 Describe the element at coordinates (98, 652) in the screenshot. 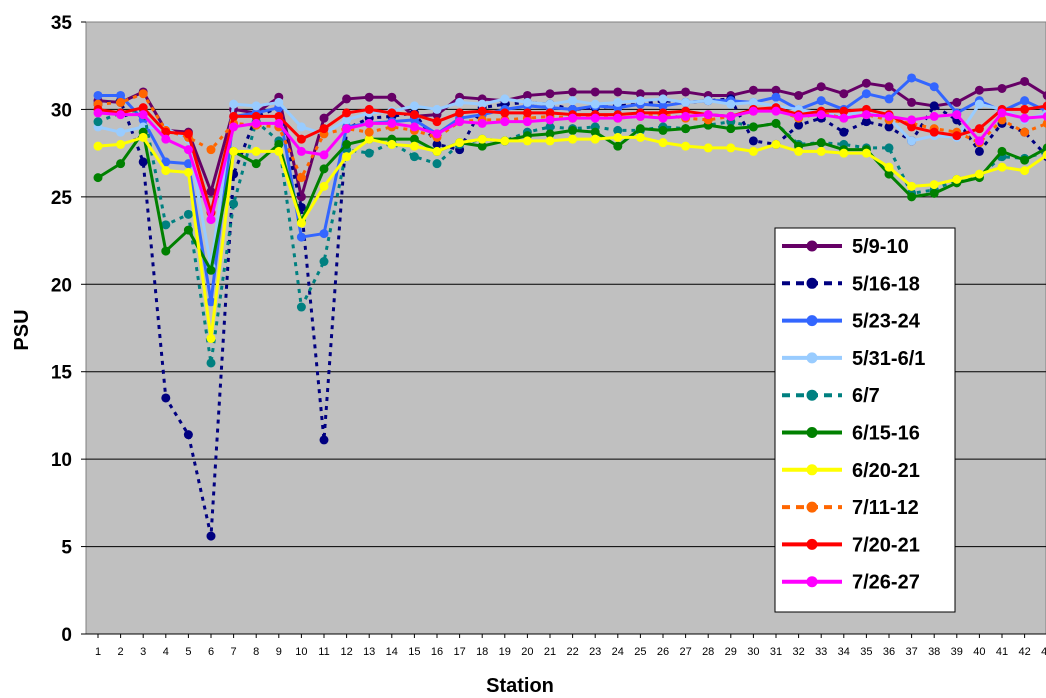

I see `x-tick-label: 1` at that location.